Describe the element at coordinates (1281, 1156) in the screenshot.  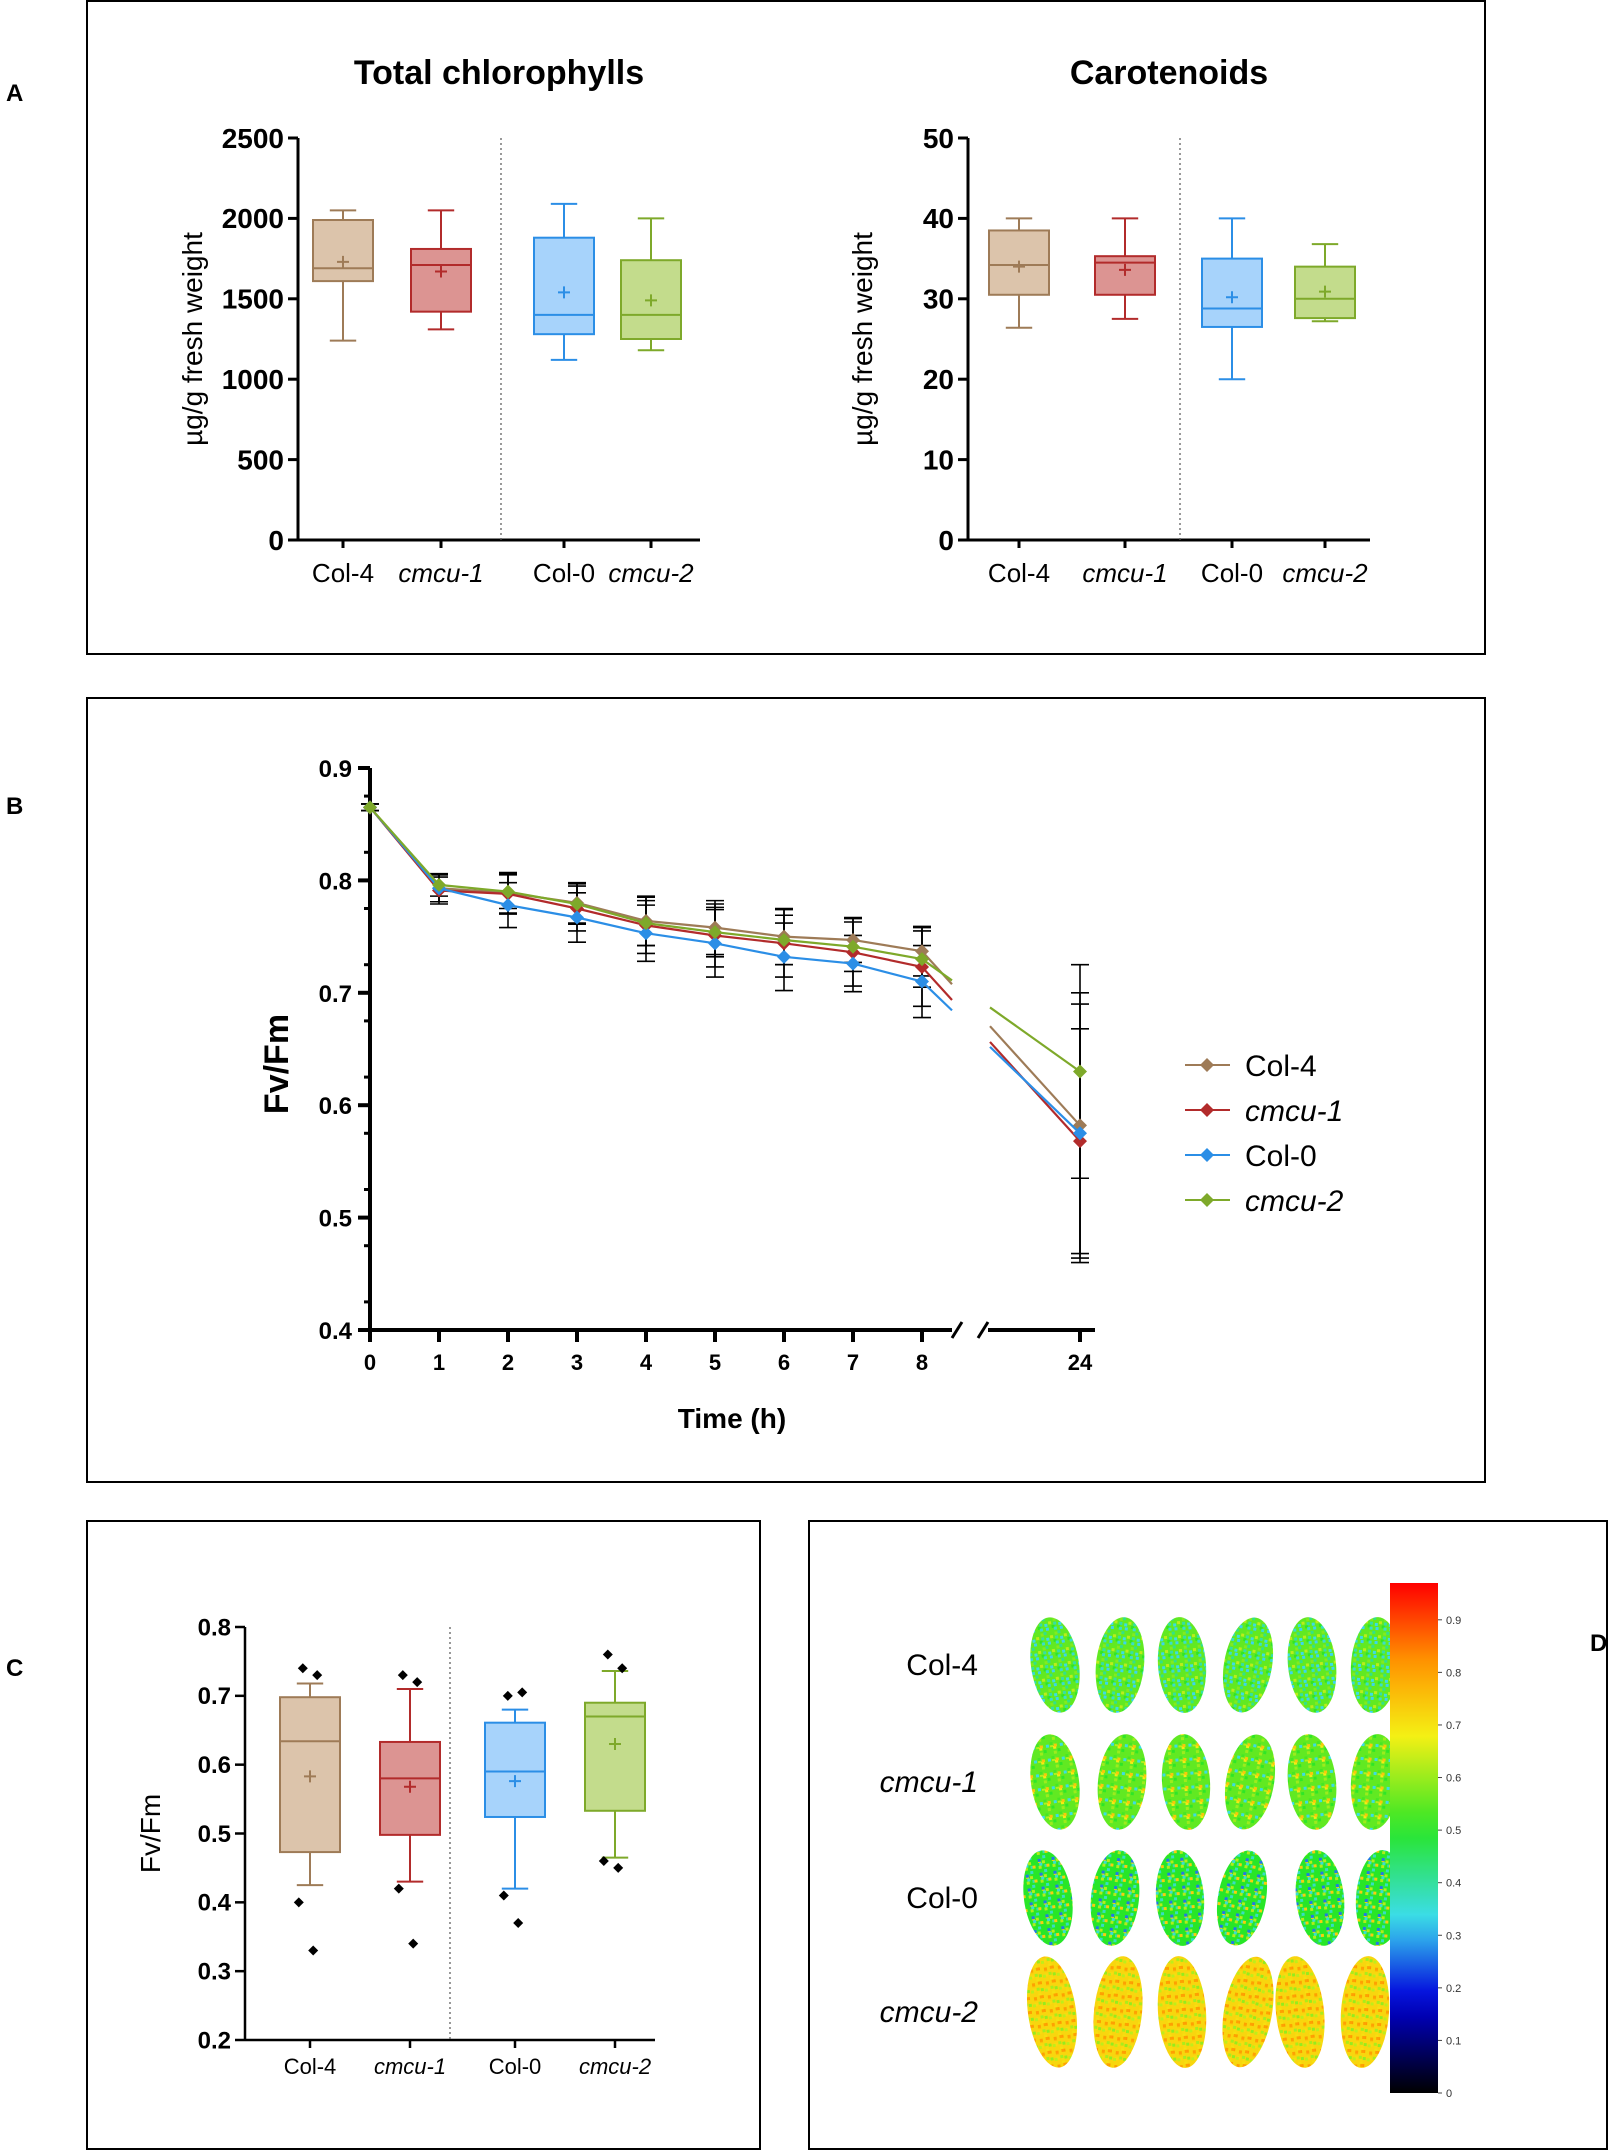
I see `legend-label: Col-0` at that location.